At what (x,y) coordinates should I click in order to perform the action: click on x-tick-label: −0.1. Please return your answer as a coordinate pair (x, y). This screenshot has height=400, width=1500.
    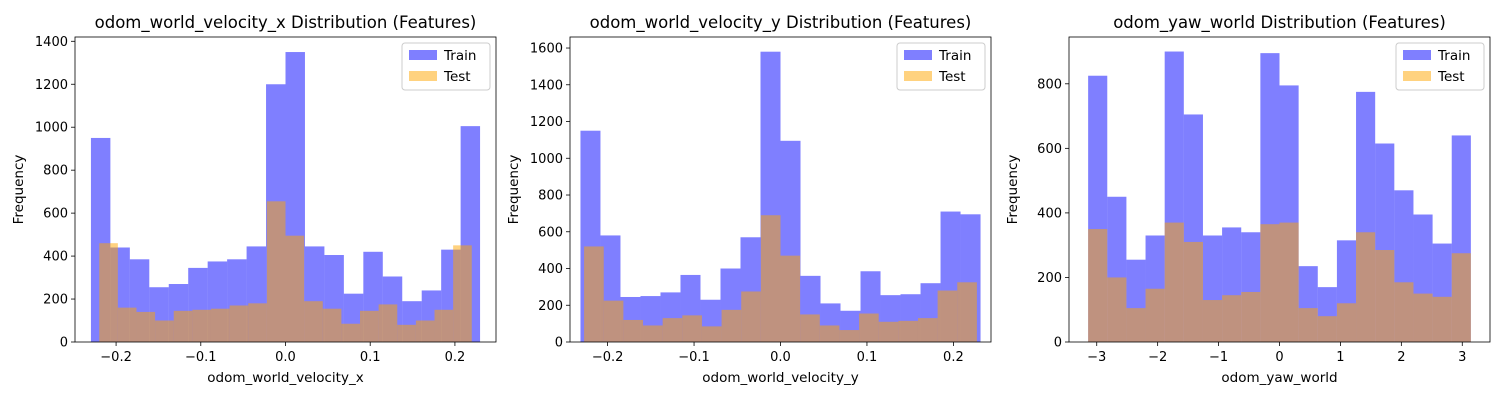
    Looking at the image, I should click on (201, 357).